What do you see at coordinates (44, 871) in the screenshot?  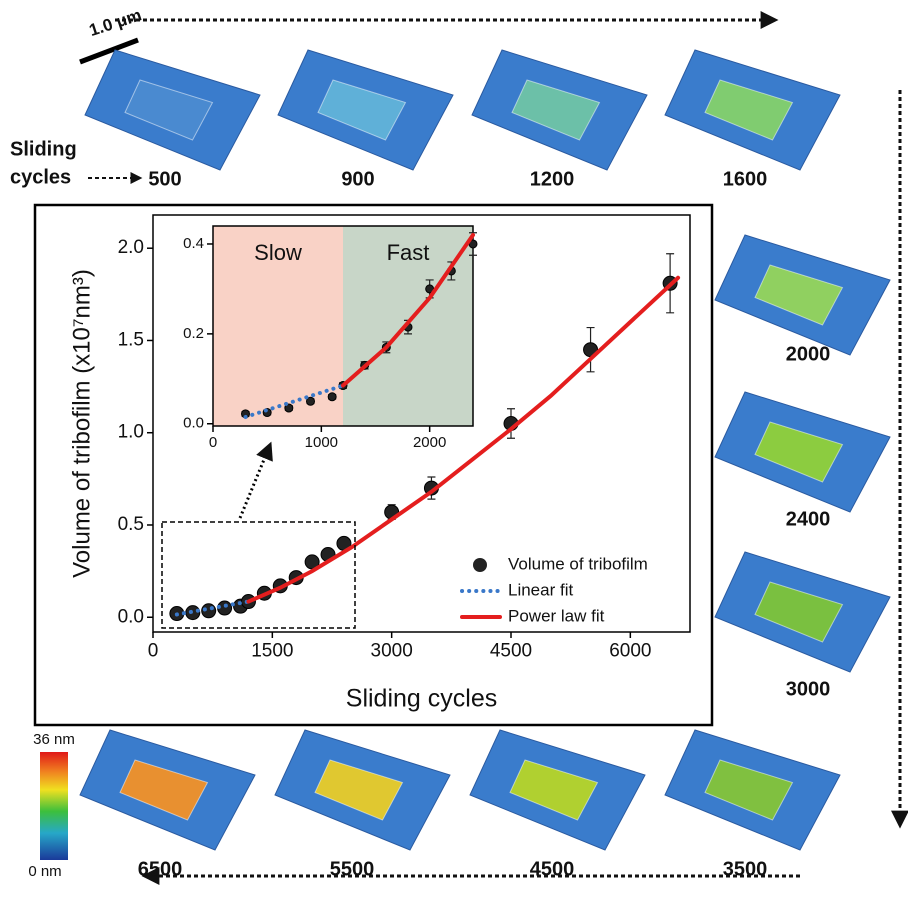 I see `colorbar-min: 0 nm` at bounding box center [44, 871].